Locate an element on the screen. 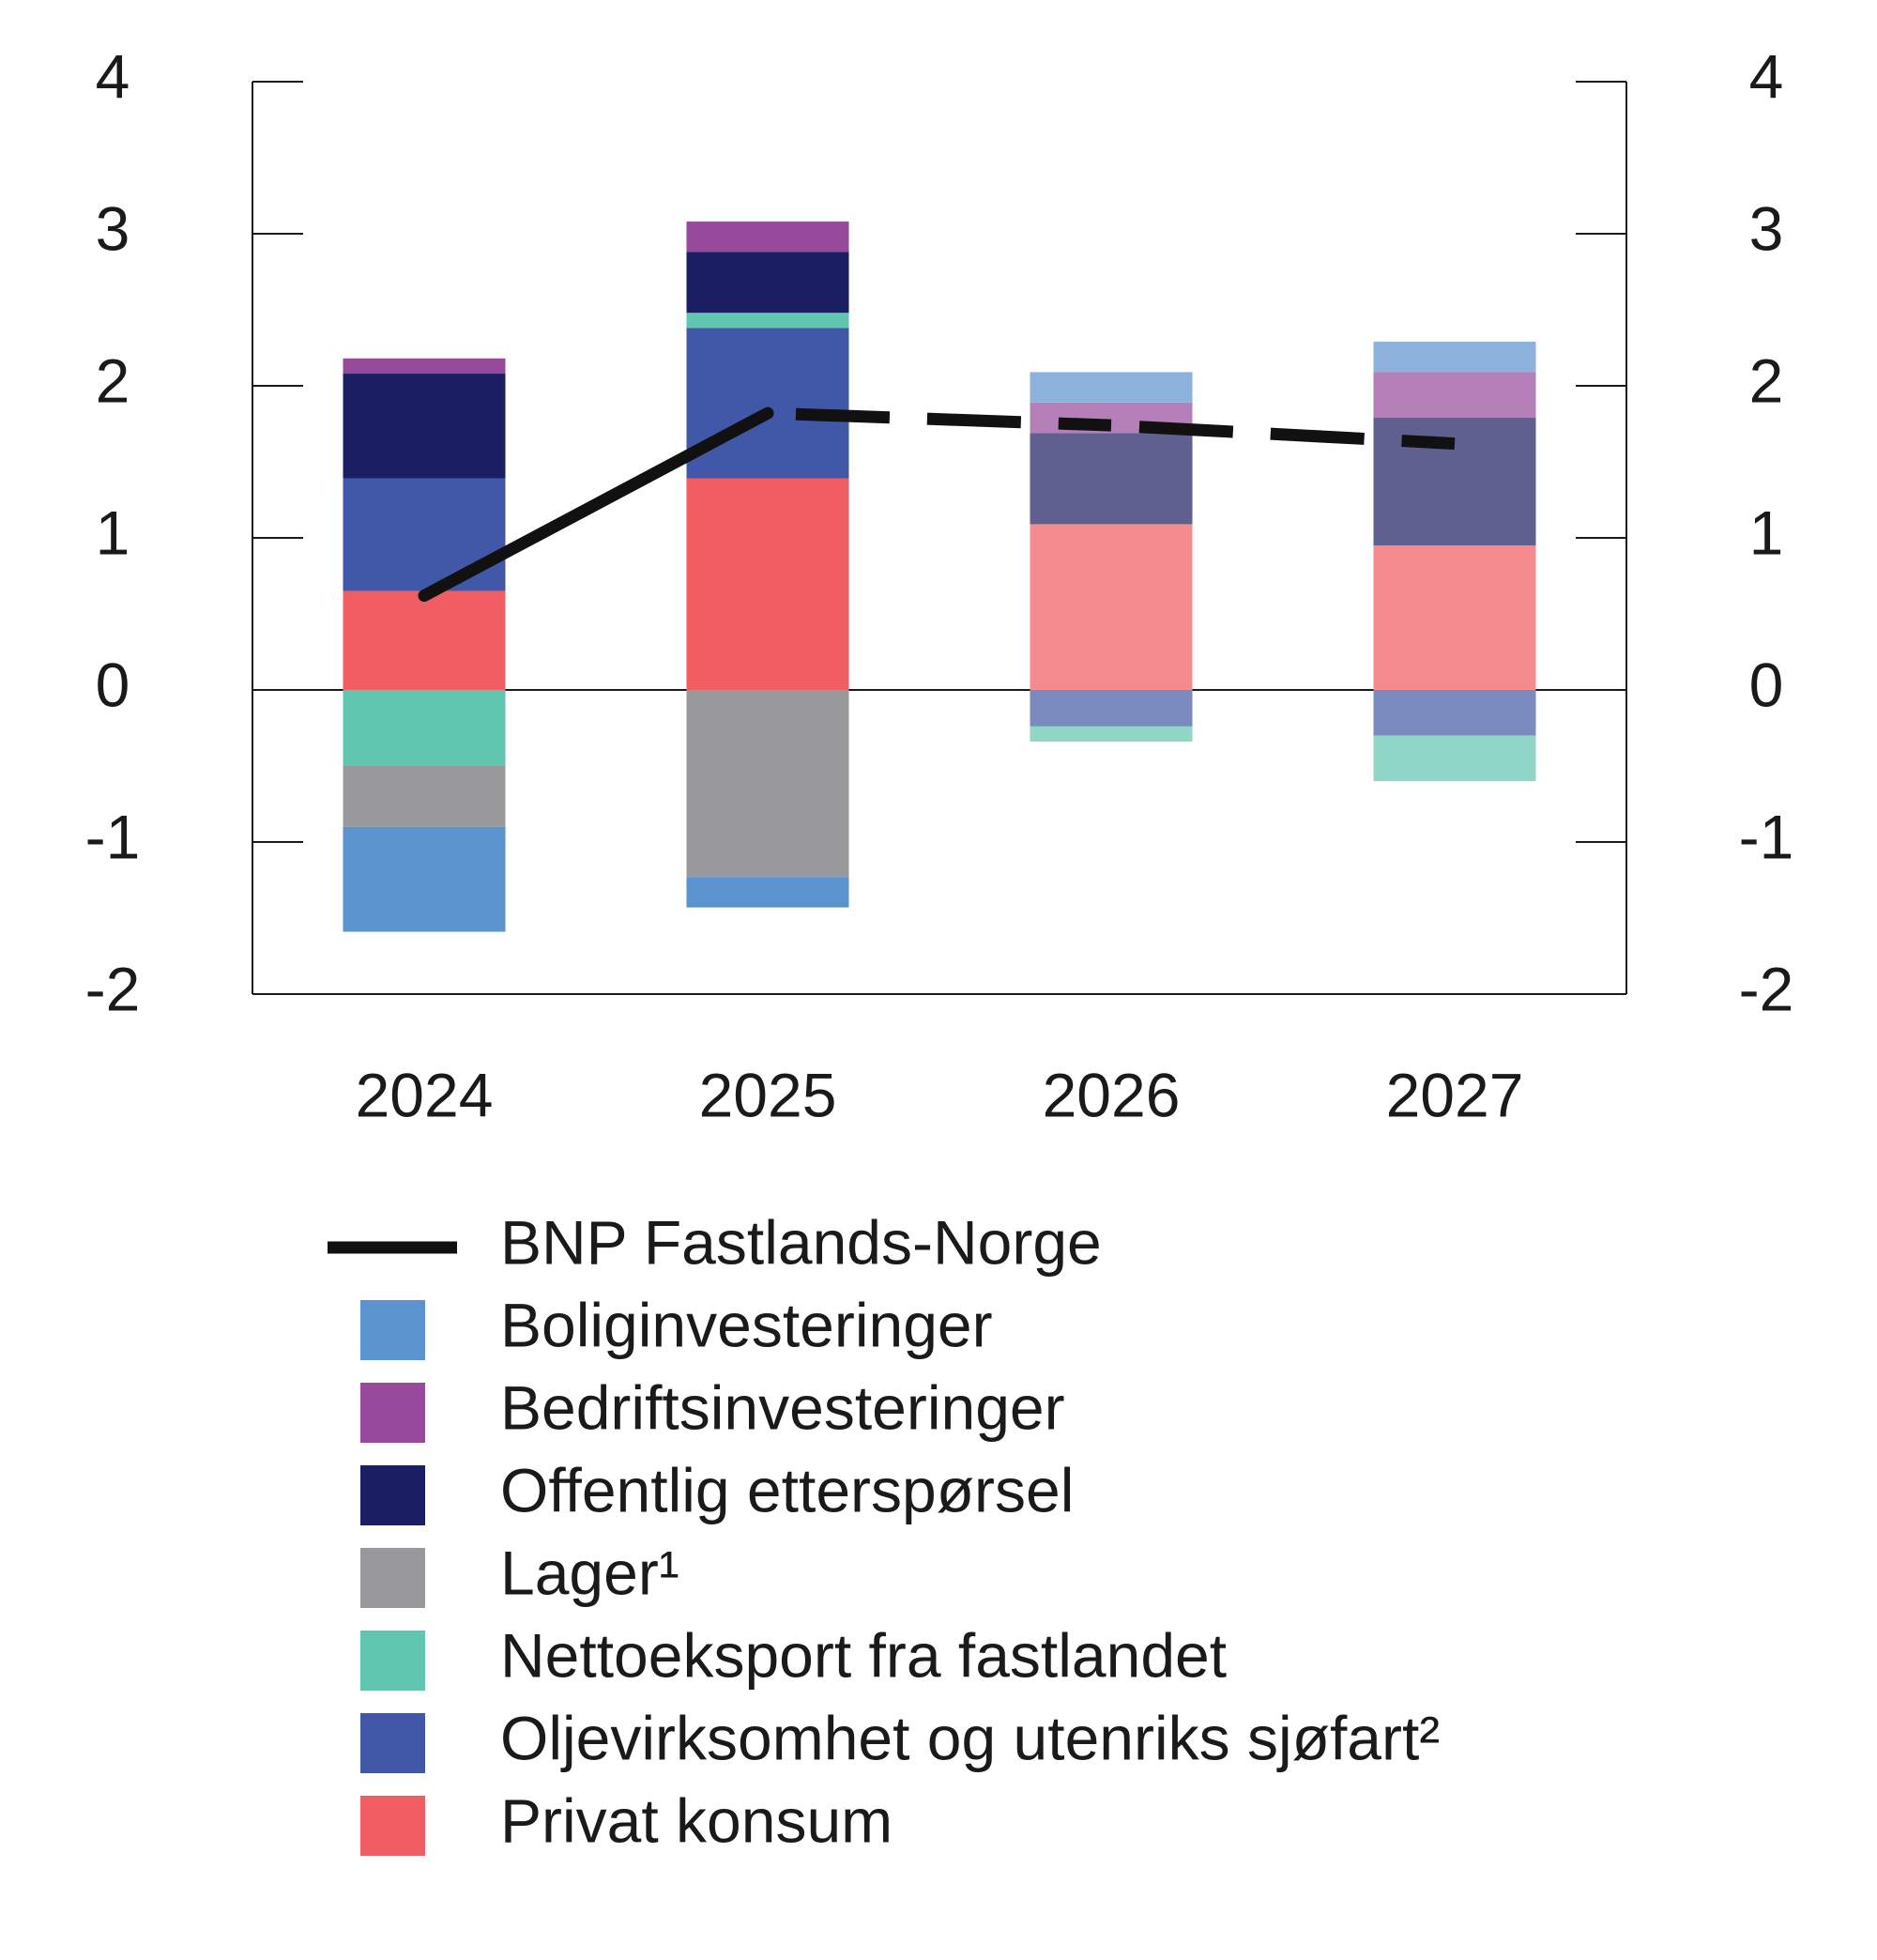 This screenshot has height=1960, width=1877. legend-label: Nettoeksport fra fastlandet is located at coordinates (863, 1655).